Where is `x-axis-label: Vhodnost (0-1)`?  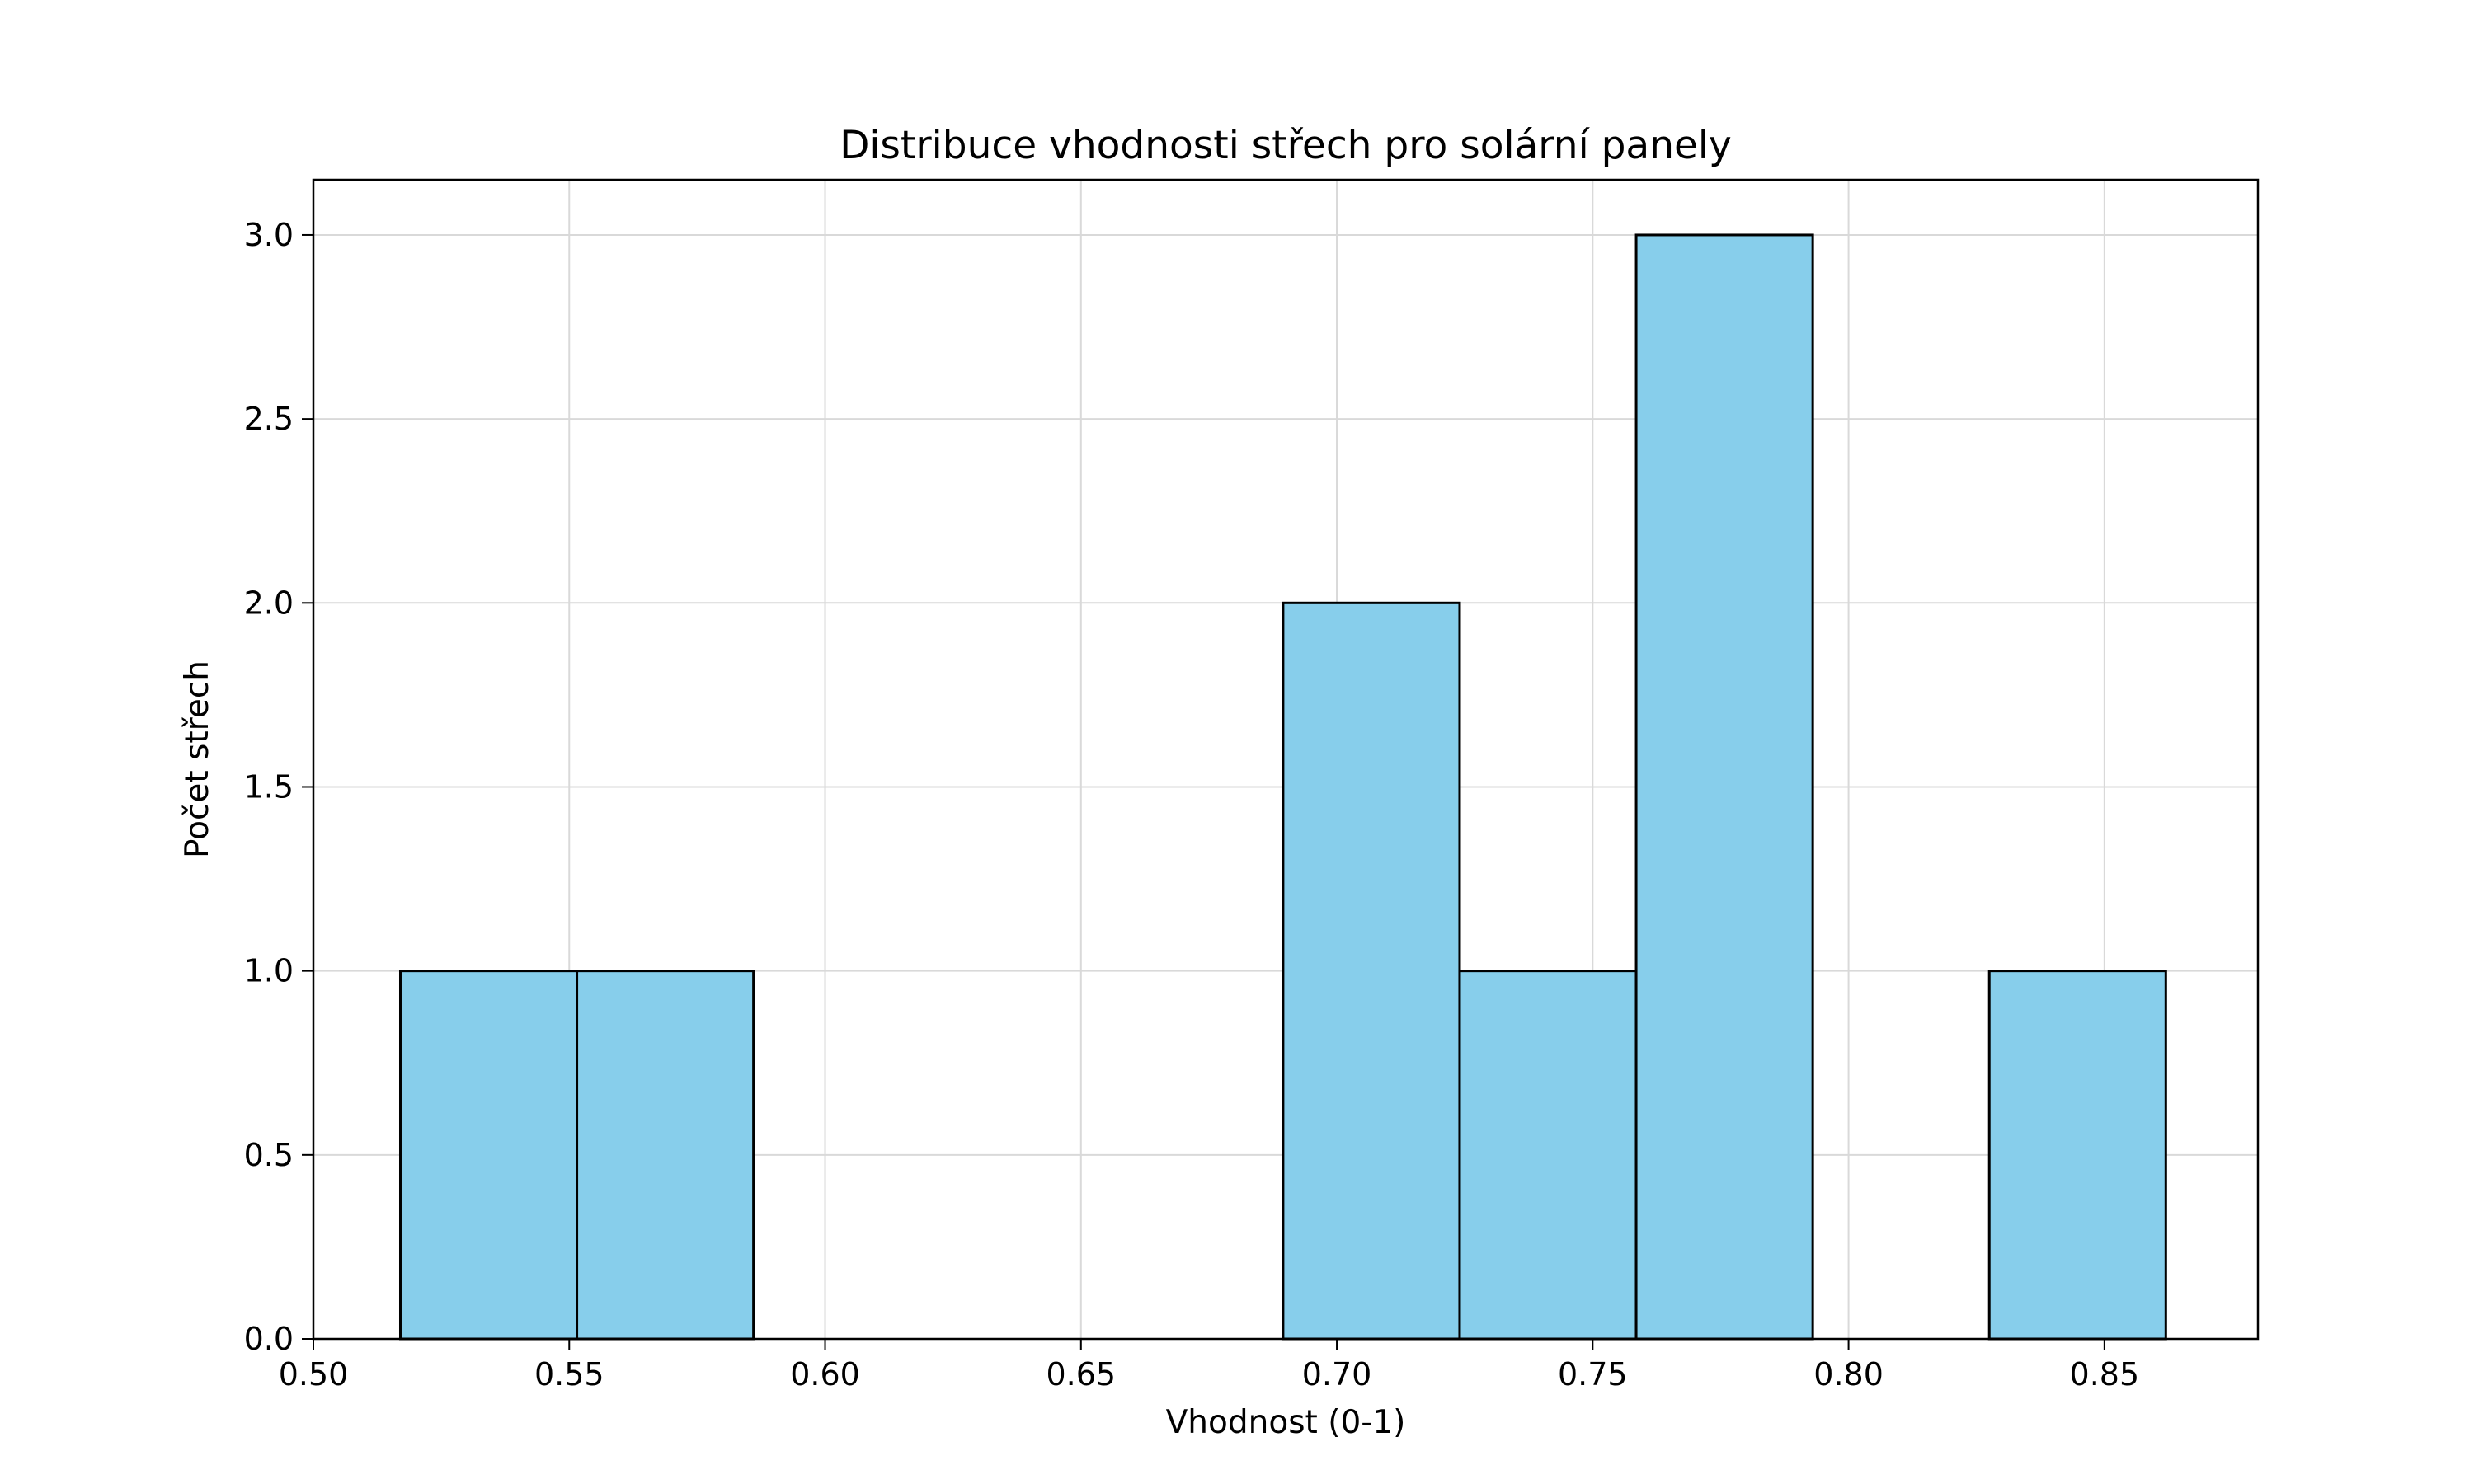
x-axis-label: Vhodnost (0-1) is located at coordinates (1286, 1422).